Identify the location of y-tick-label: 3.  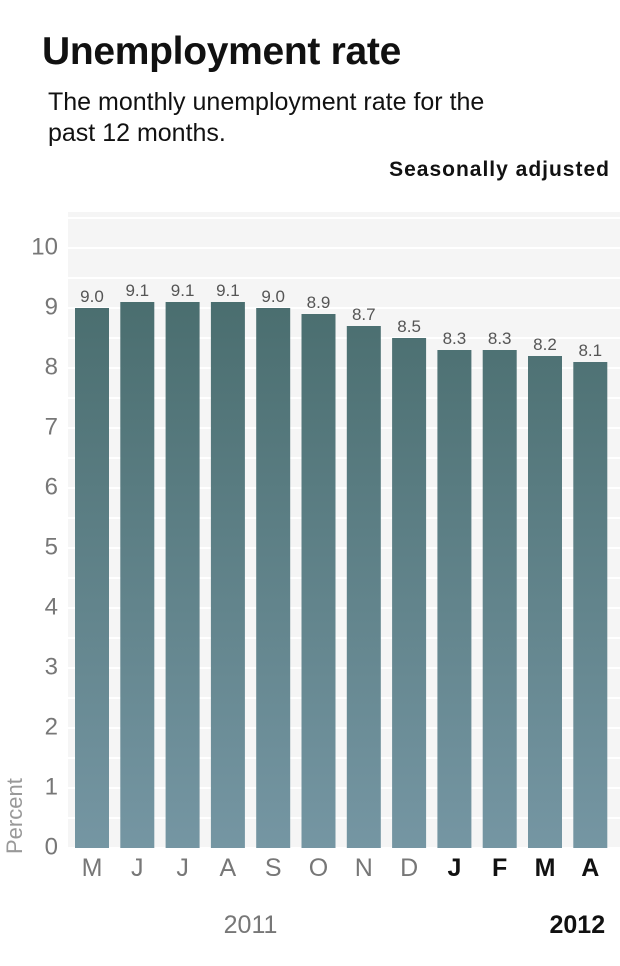
(51, 666).